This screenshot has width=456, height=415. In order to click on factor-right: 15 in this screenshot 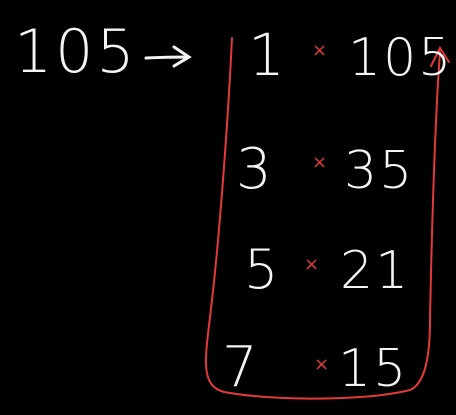, I will do `click(373, 369)`.